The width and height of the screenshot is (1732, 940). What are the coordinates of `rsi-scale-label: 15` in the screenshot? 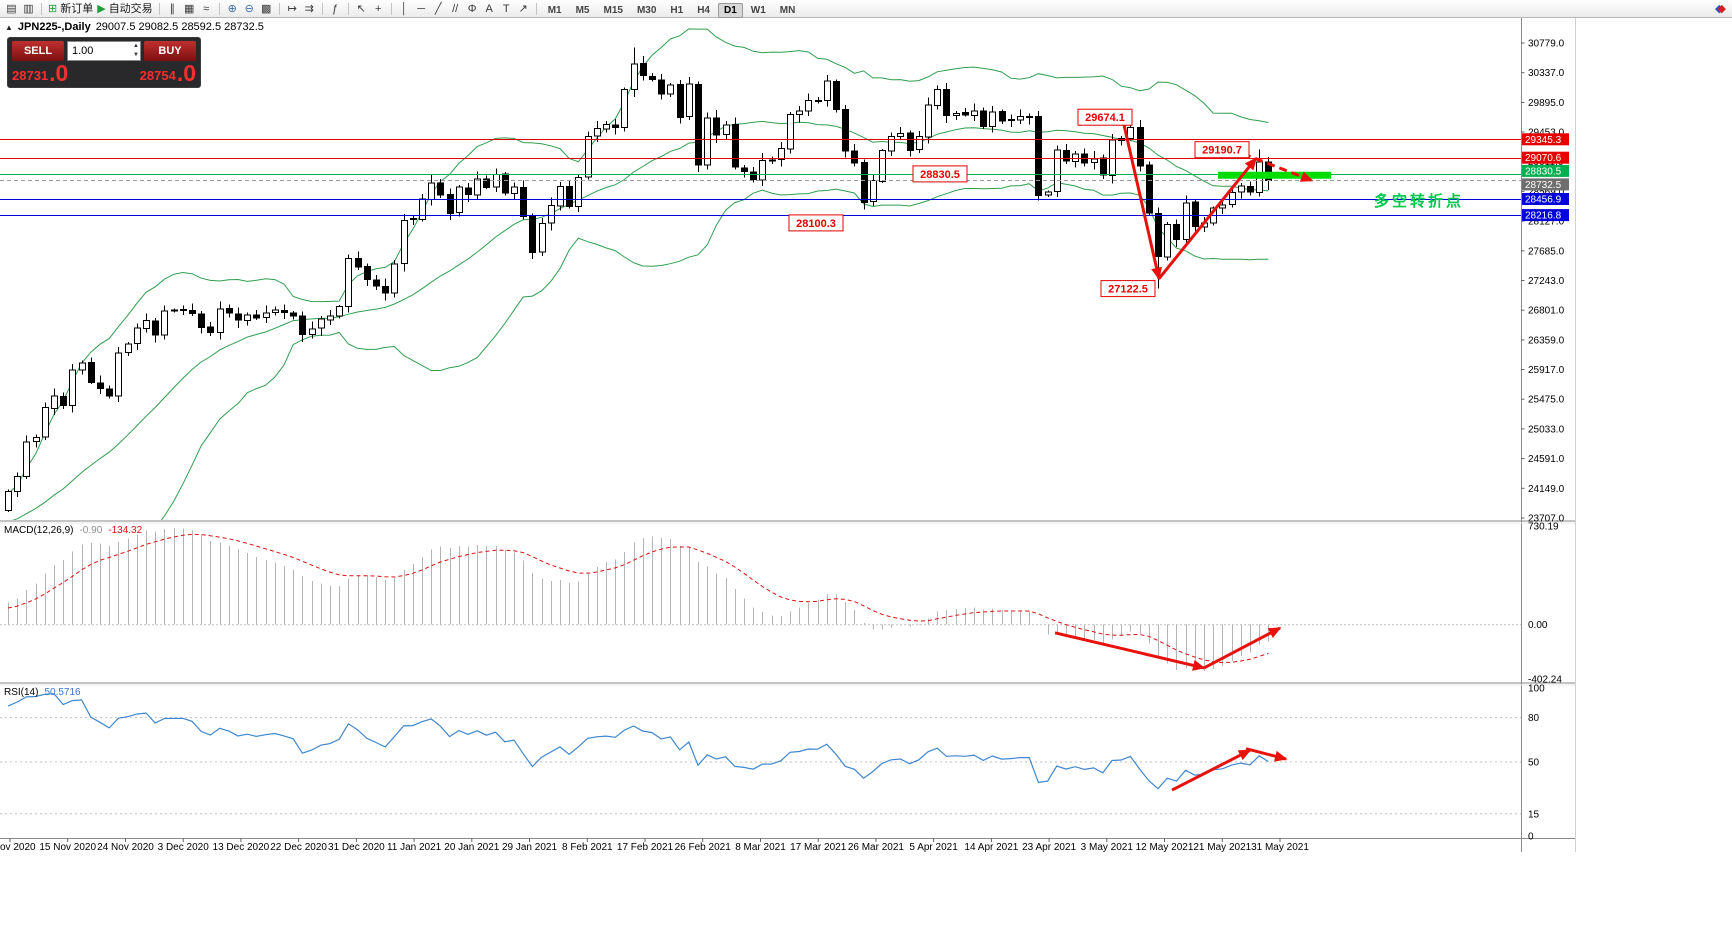 It's located at (1534, 814).